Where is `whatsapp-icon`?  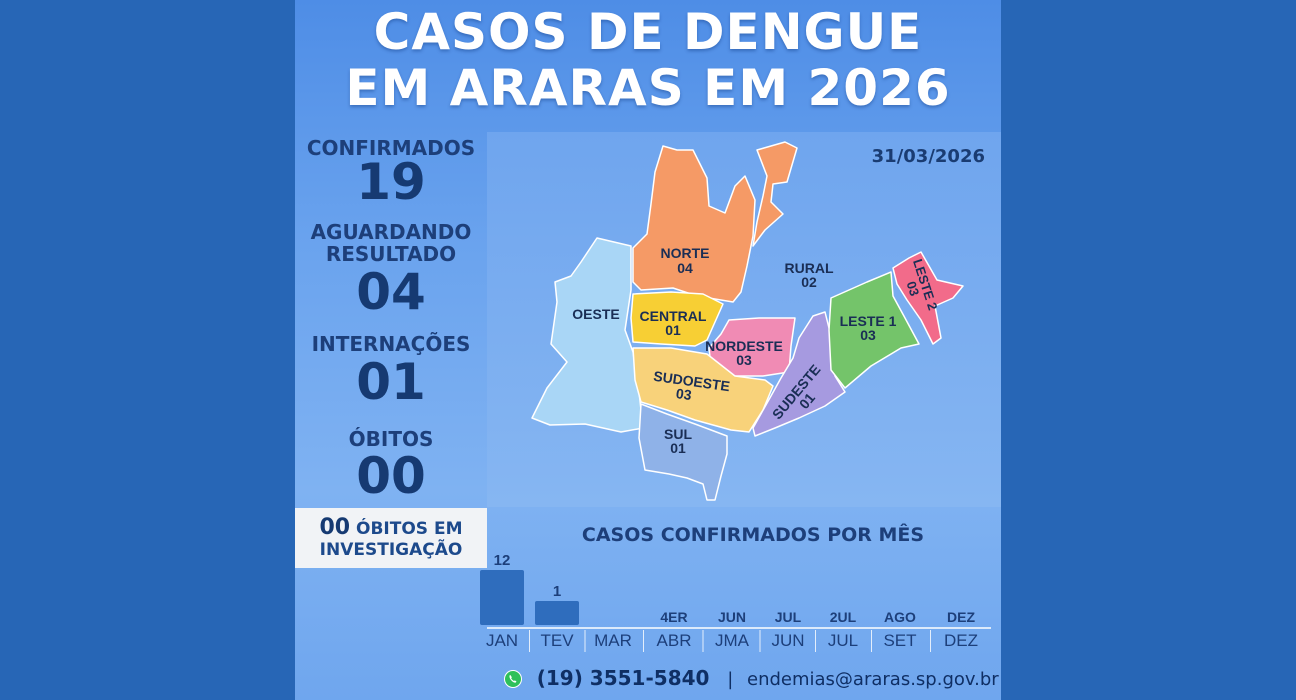
whatsapp-icon is located at coordinates (513, 679).